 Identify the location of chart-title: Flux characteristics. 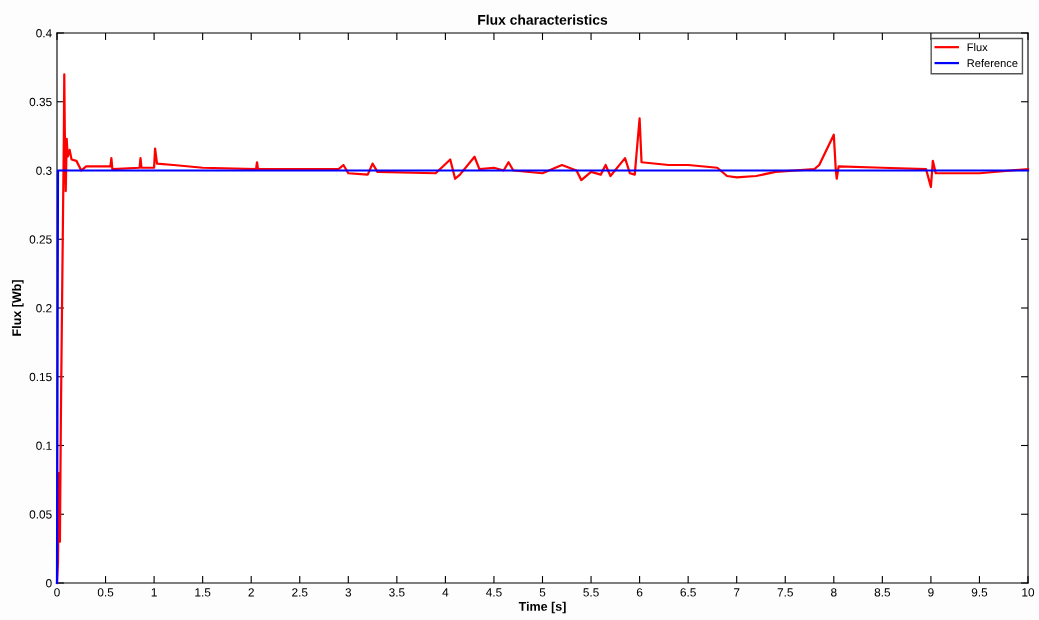
(543, 19).